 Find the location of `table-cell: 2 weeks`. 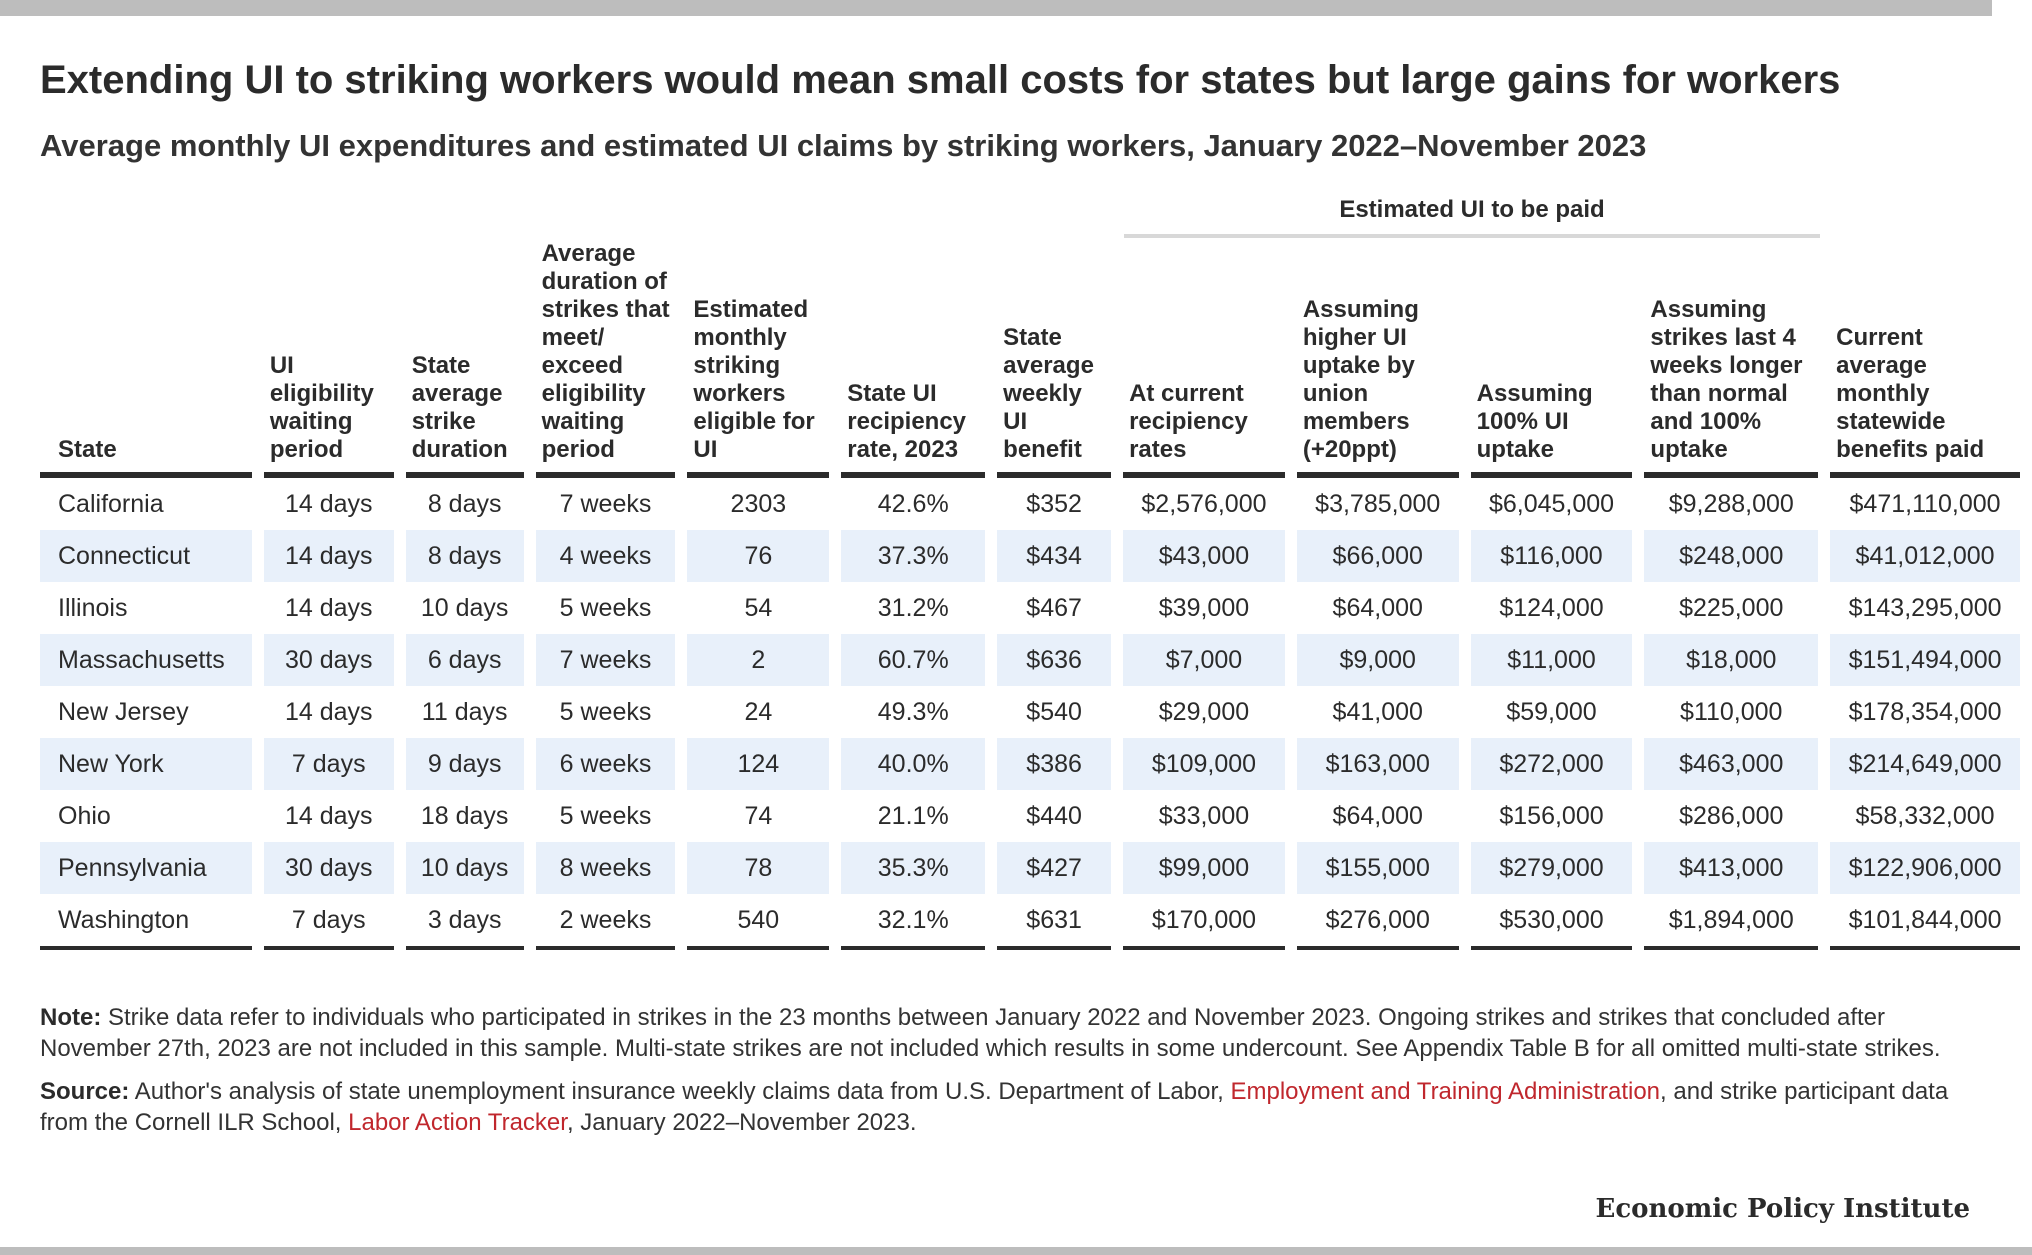

table-cell: 2 weeks is located at coordinates (605, 922).